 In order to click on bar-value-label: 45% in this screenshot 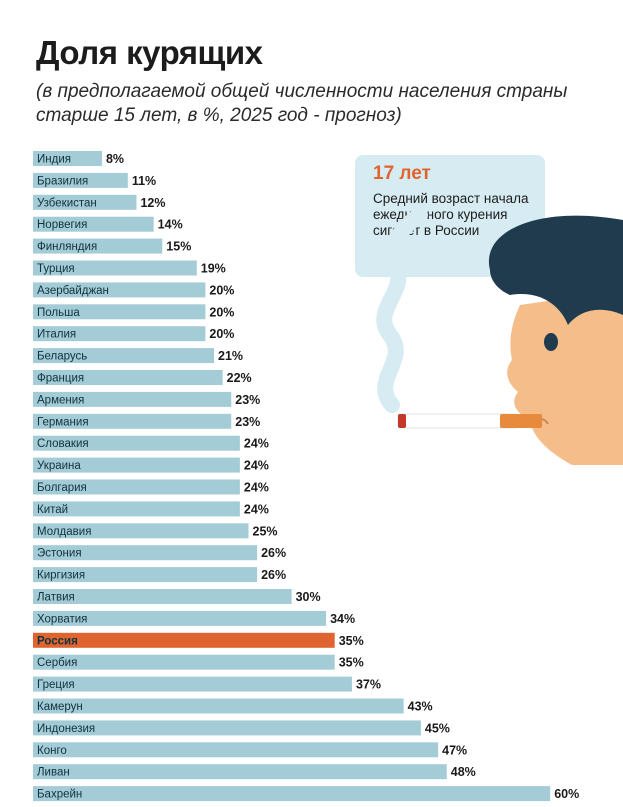, I will do `click(437, 728)`.